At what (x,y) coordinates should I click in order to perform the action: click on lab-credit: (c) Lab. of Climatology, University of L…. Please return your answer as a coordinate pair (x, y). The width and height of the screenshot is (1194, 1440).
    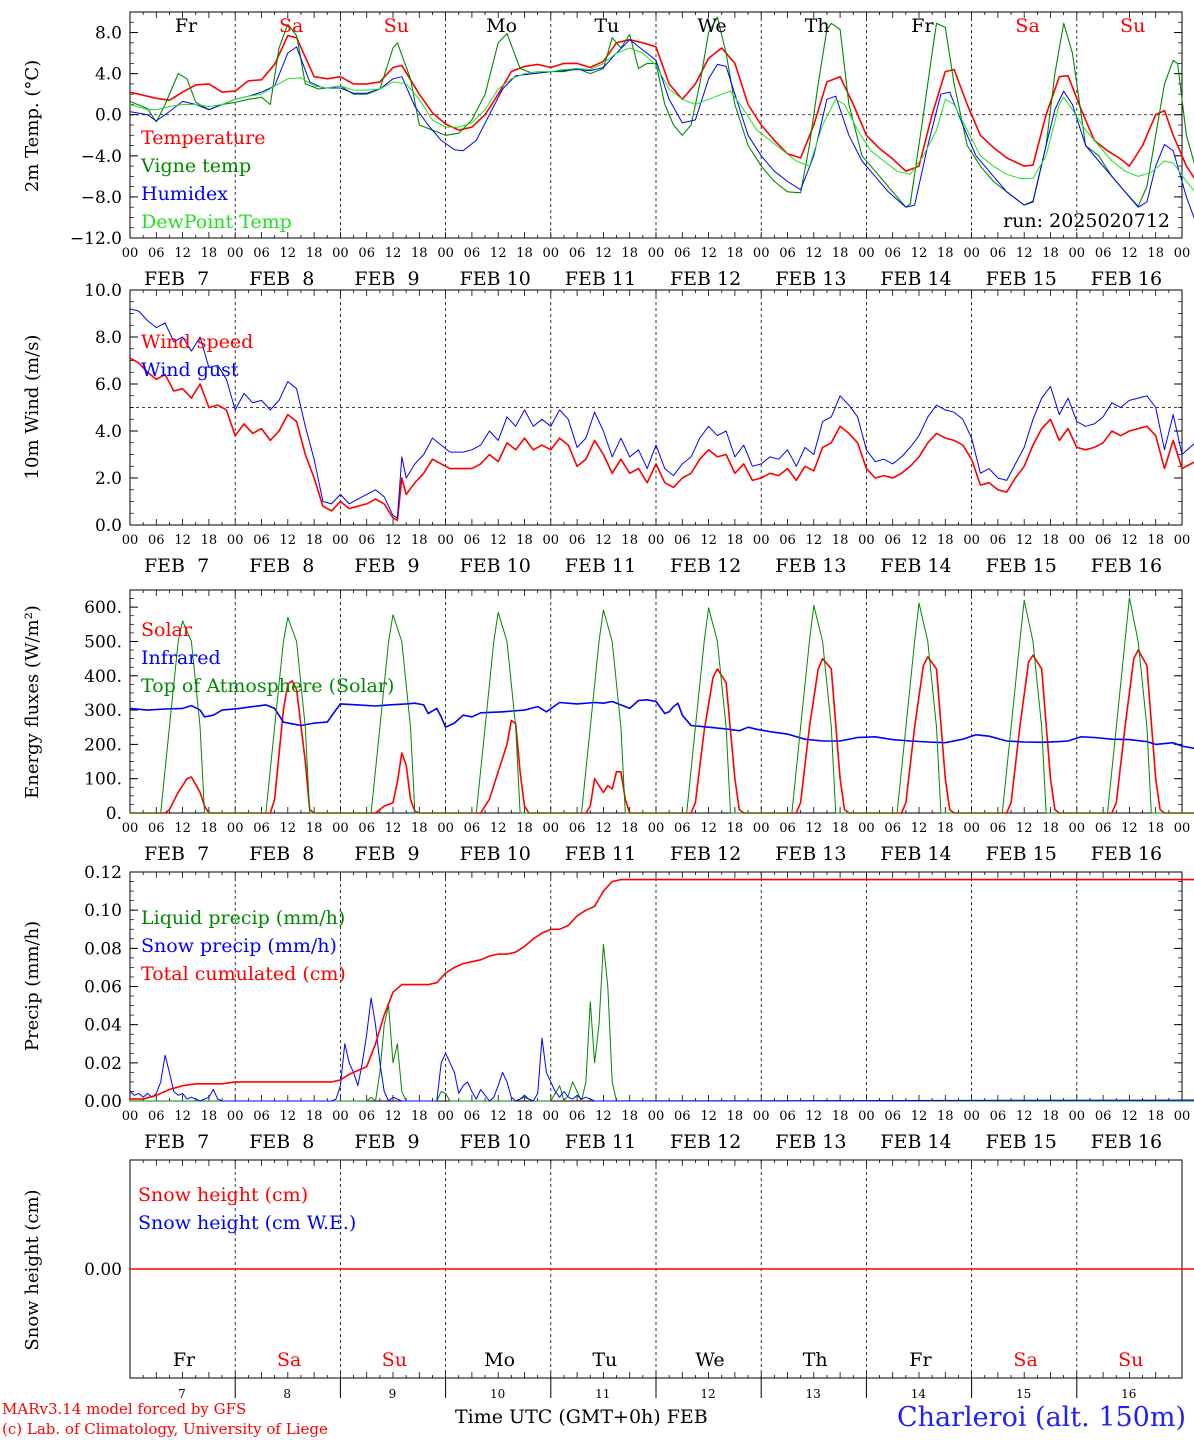
    Looking at the image, I should click on (165, 1429).